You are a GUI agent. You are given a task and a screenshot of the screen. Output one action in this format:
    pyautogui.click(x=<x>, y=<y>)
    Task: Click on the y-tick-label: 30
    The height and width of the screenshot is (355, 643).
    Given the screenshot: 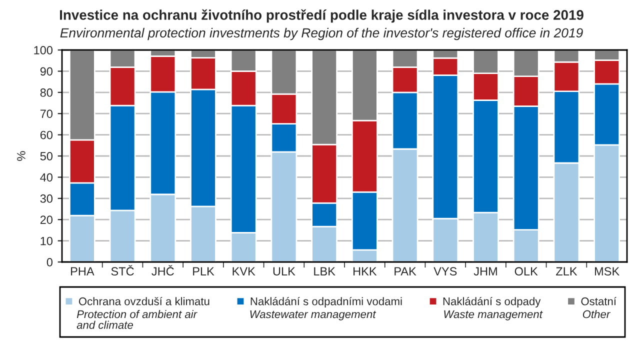 What is the action you would take?
    pyautogui.click(x=46, y=198)
    